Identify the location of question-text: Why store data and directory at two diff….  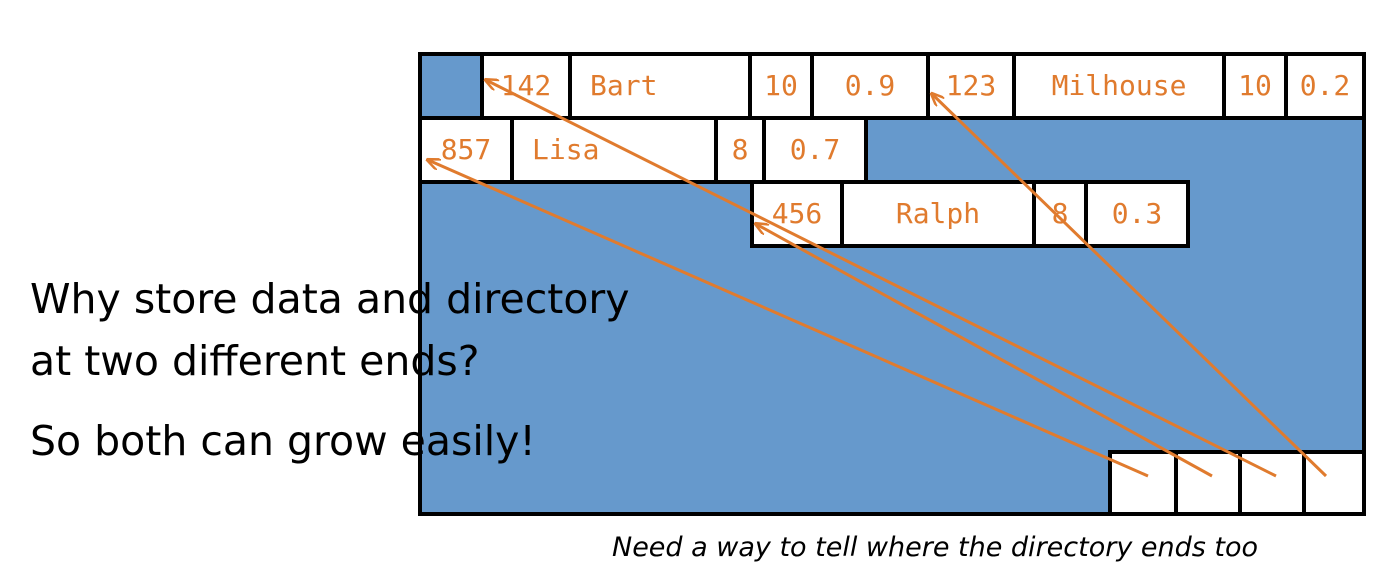
(360, 330).